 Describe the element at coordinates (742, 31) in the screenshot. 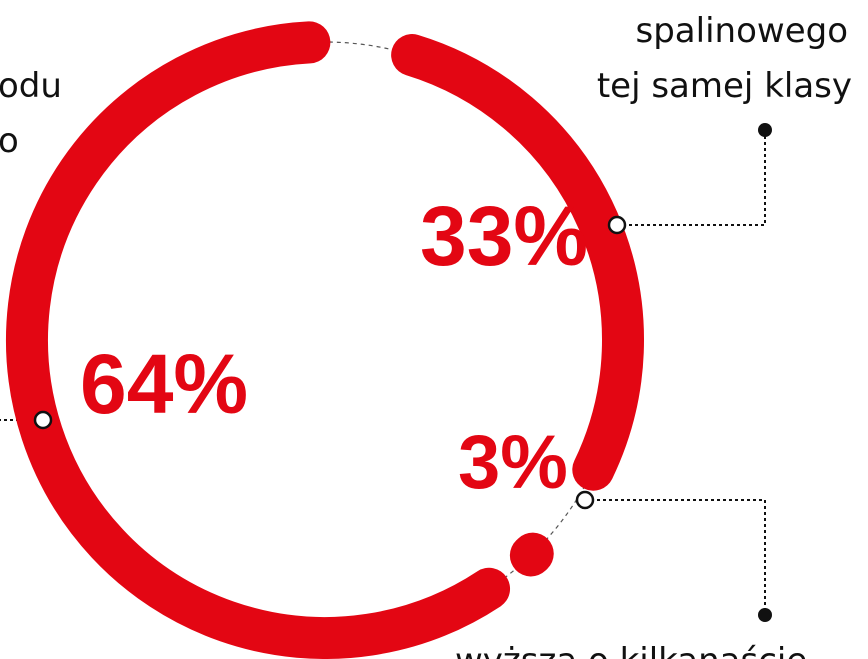

I see `annotation: spalinowego` at that location.